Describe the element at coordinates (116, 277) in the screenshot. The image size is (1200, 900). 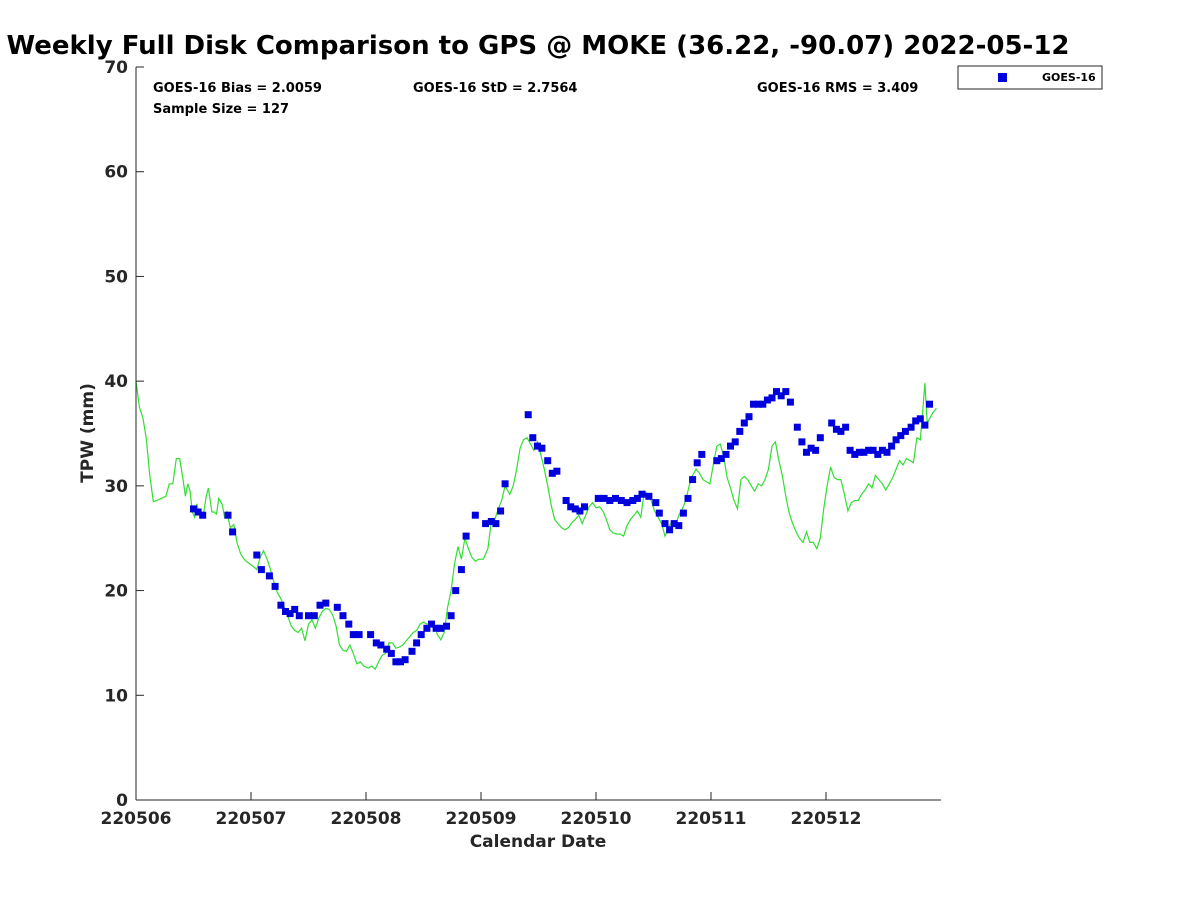
I see `y-tick-label: 50` at that location.